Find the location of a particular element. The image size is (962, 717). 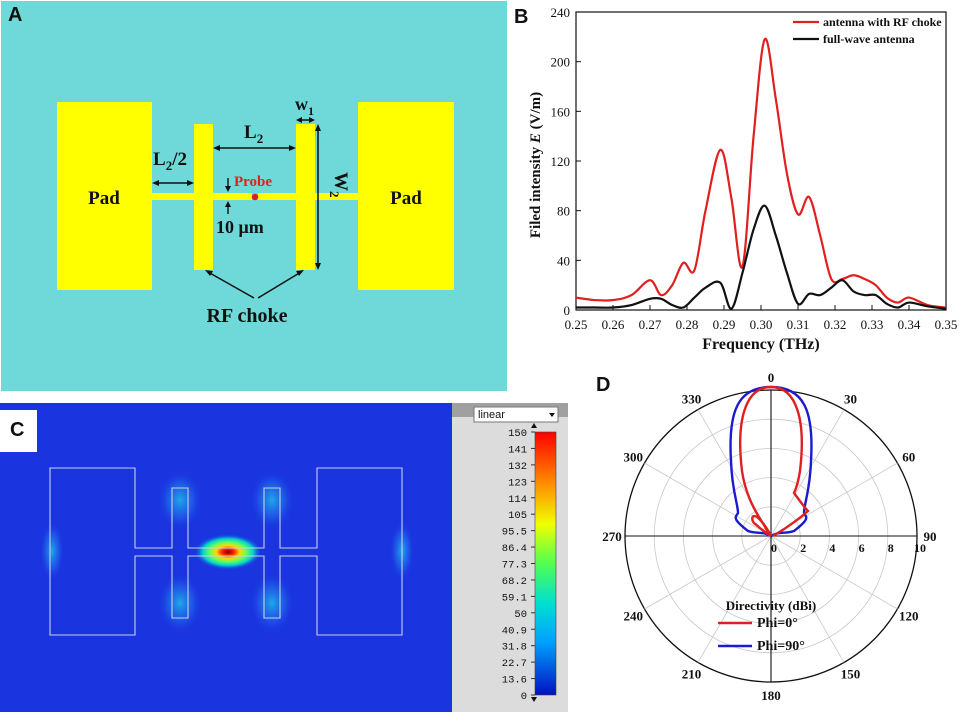

angle-label: 270 is located at coordinates (612, 536).